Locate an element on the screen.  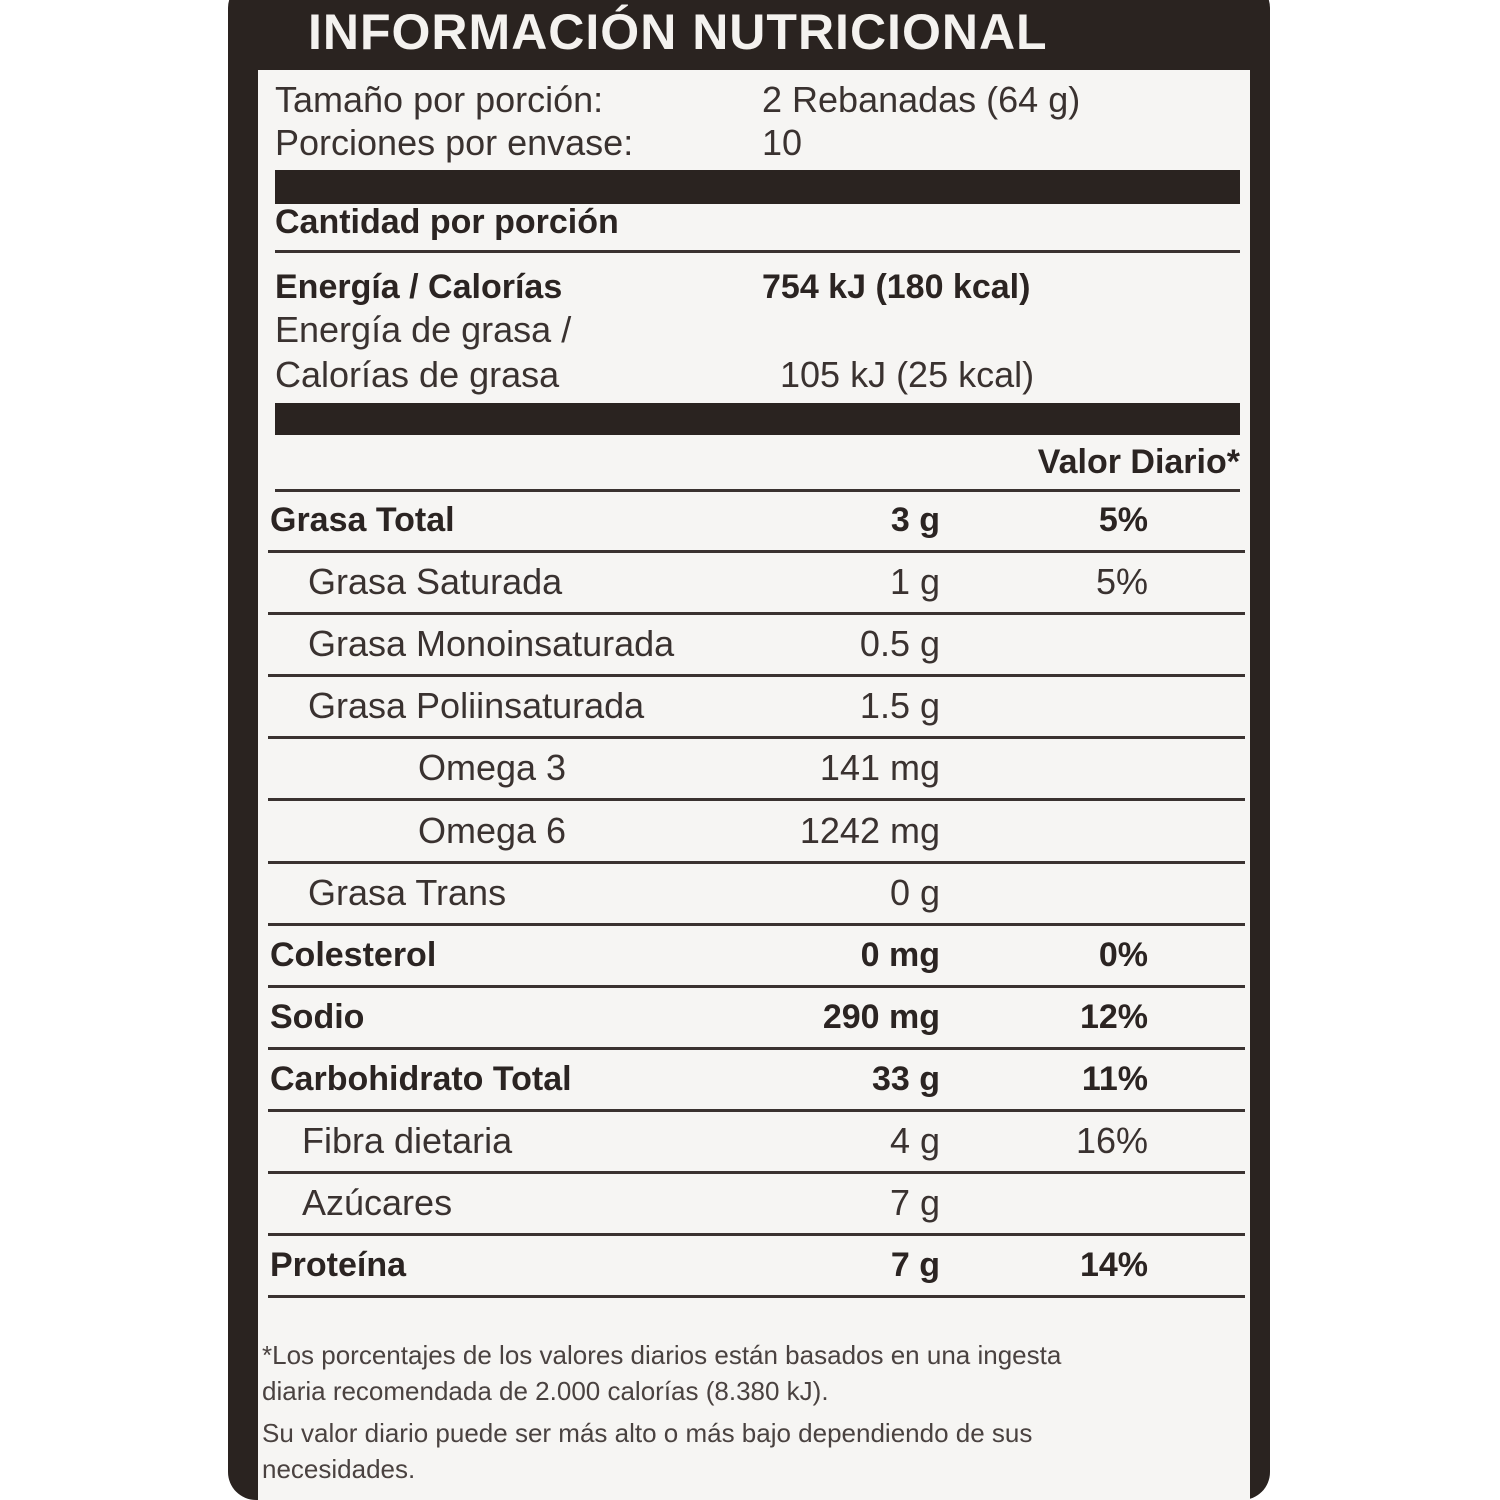
nutrient-name: Proteína is located at coordinates (338, 1265).